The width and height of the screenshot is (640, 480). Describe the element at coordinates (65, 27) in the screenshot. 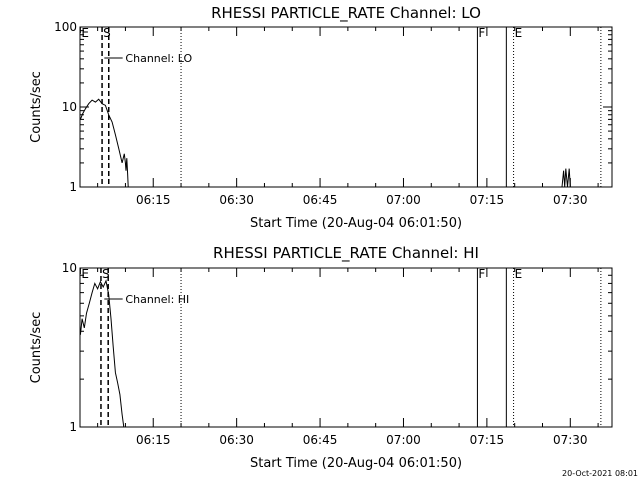

I see `y-tick-label: 100` at that location.